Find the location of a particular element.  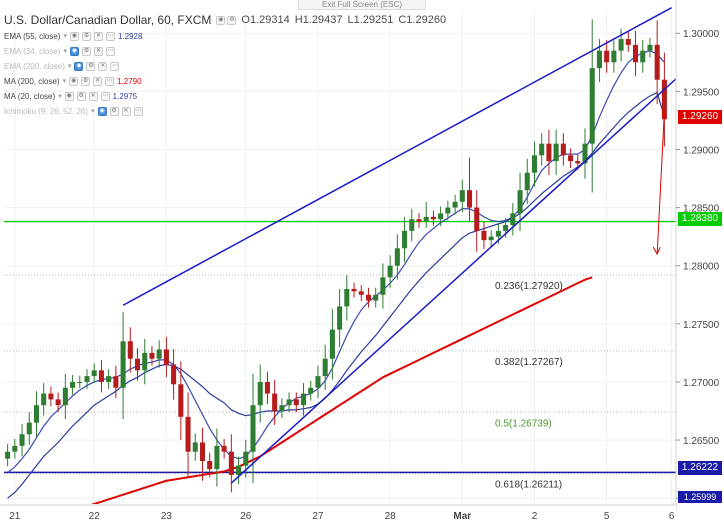

price-axis-label: 1.29000 is located at coordinates (701, 150).